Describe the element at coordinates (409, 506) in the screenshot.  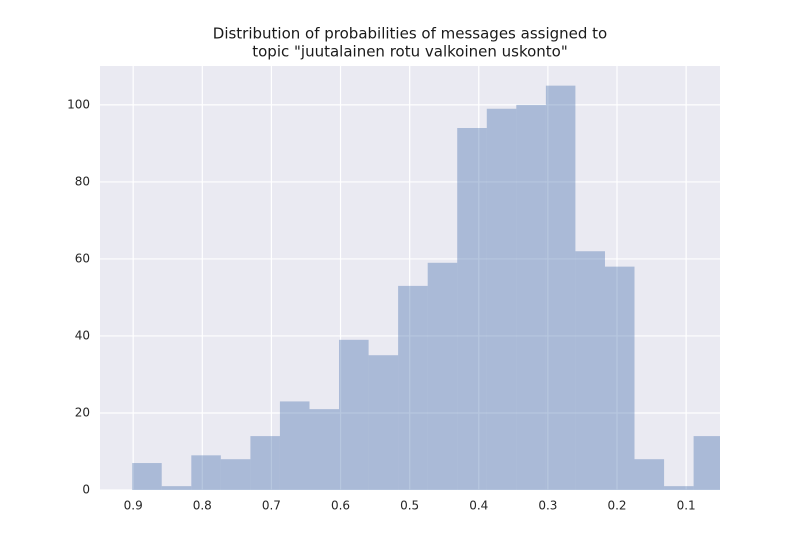
I see `x-tick-label: 0.5` at that location.